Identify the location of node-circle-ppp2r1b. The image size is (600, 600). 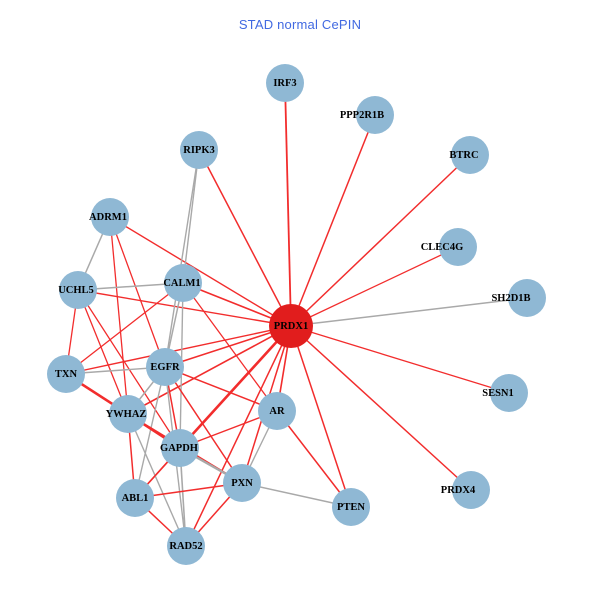
(375, 115).